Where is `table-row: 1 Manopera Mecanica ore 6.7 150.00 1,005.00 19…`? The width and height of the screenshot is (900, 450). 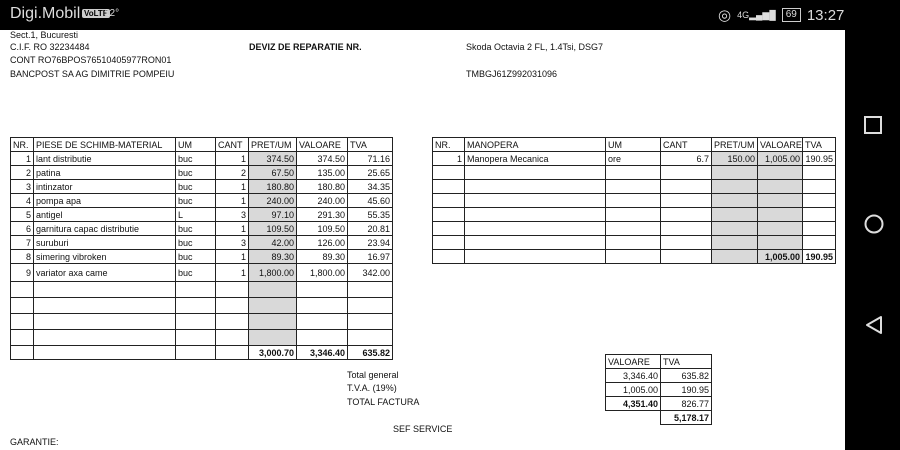 table-row: 1 Manopera Mecanica ore 6.7 150.00 1,005.00 19… is located at coordinates (634, 158).